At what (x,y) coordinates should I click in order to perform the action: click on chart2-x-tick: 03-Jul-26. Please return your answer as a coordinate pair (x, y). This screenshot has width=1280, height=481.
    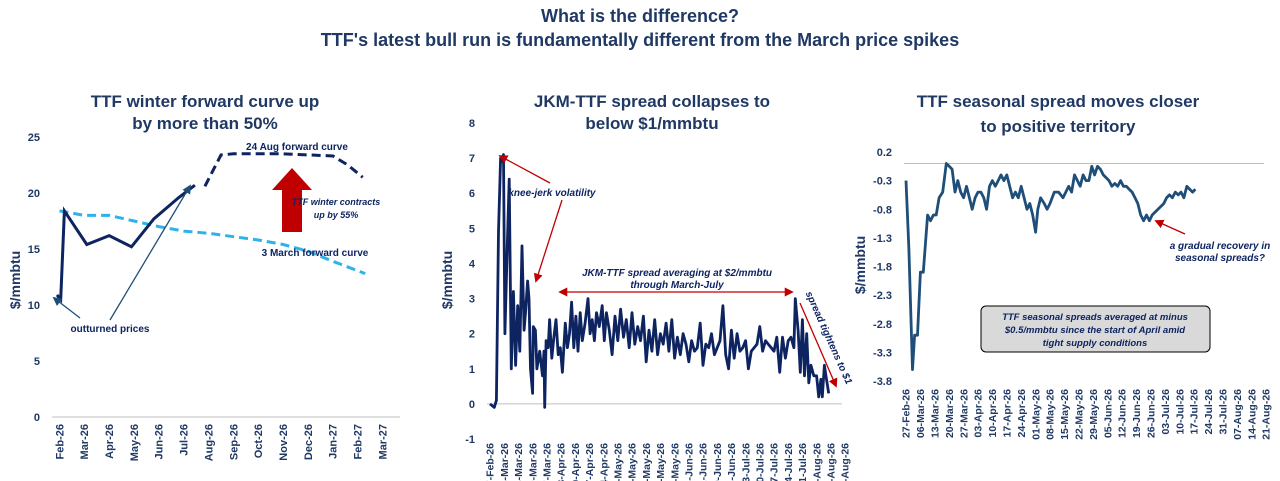
    Looking at the image, I should click on (746, 462).